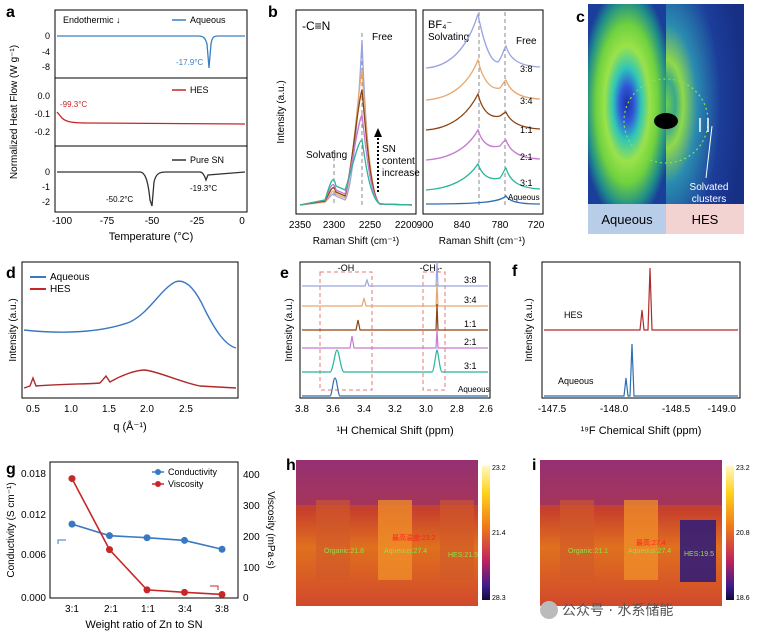 This screenshot has height=636, width=760. Describe the element at coordinates (289, 329) in the screenshot. I see `e-ylabel: Intensity (a.u.)` at that location.